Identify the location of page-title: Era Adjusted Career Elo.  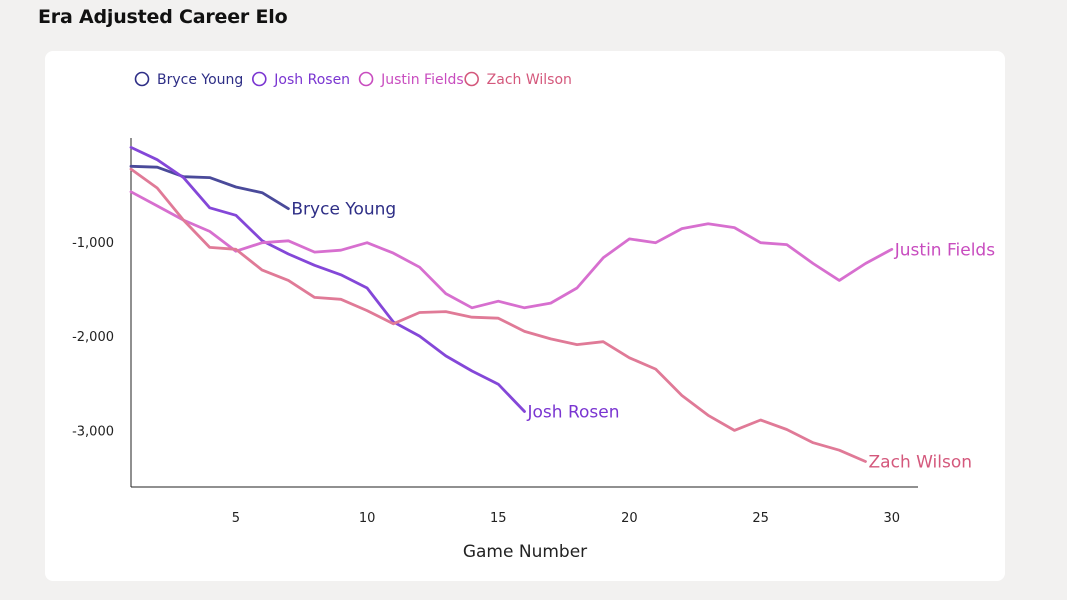
(163, 17).